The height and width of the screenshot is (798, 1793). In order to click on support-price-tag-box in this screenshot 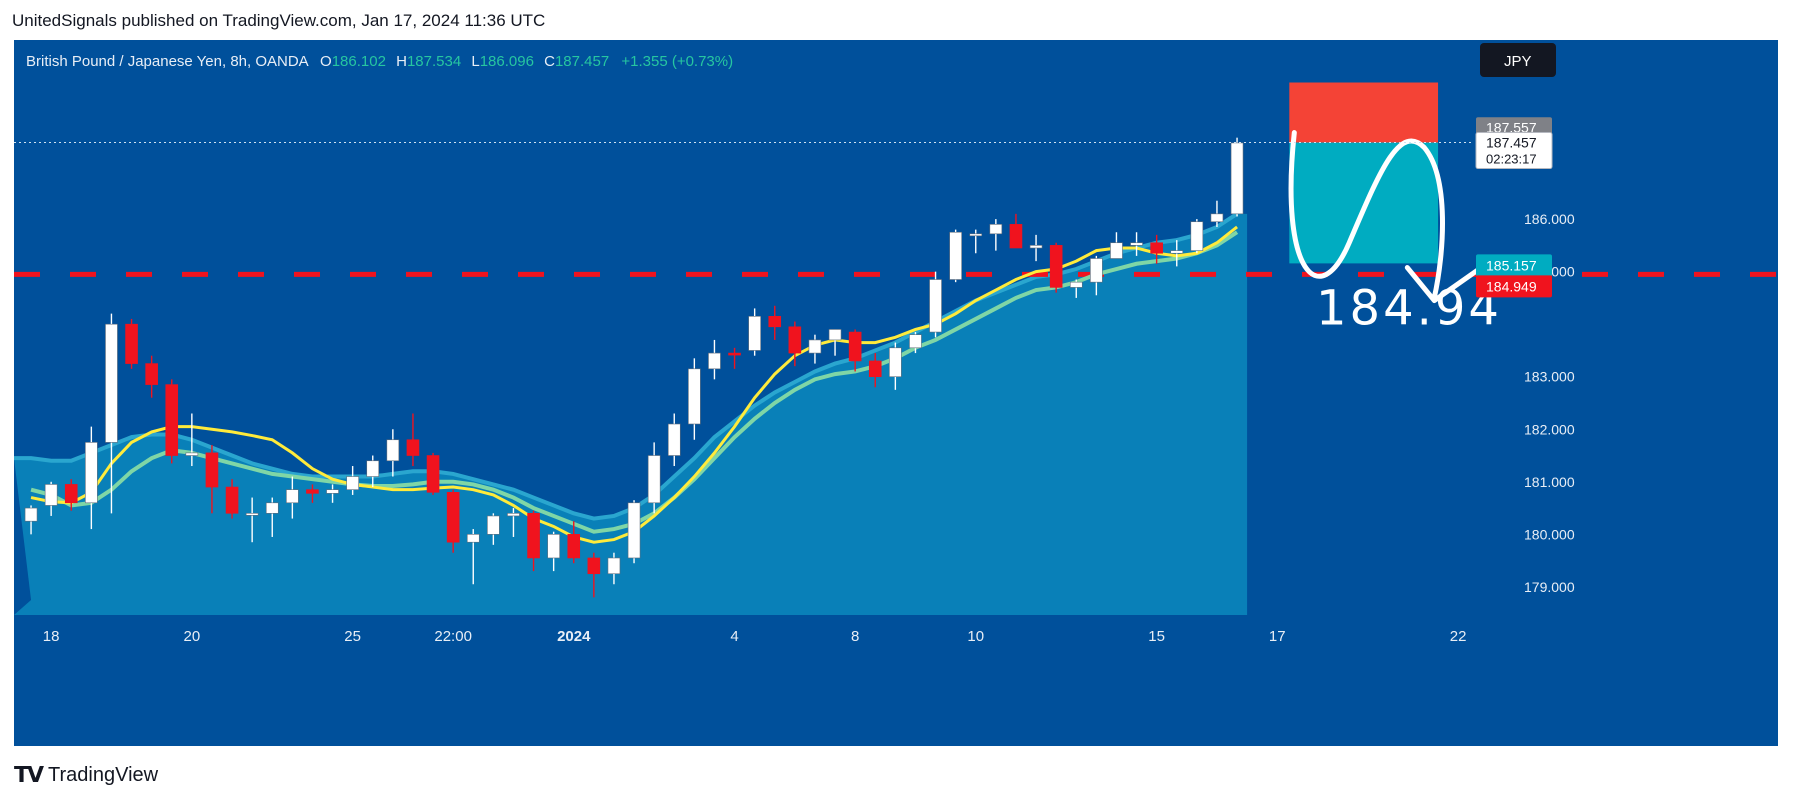, I will do `click(1514, 286)`.